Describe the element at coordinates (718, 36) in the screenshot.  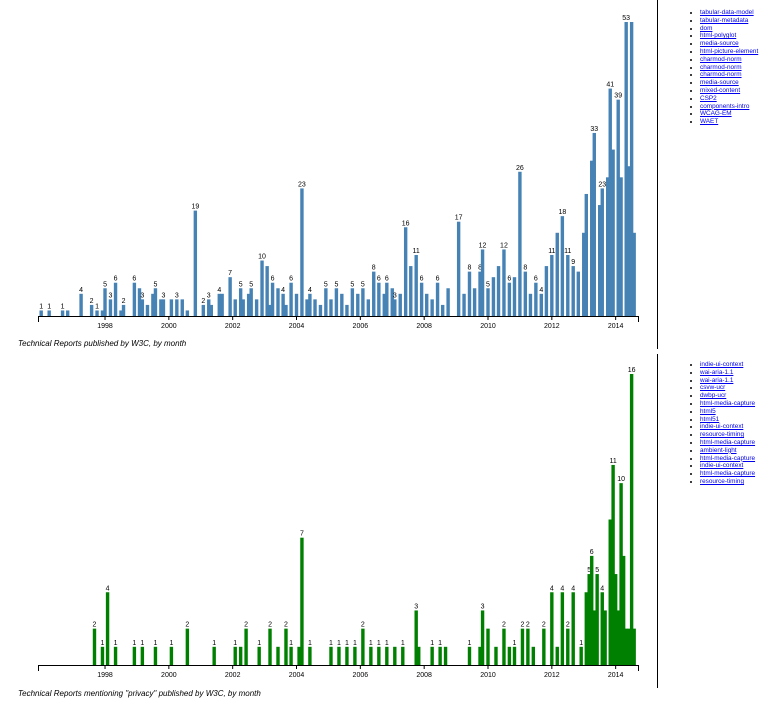
I see `report-link: html-polyglot` at that location.